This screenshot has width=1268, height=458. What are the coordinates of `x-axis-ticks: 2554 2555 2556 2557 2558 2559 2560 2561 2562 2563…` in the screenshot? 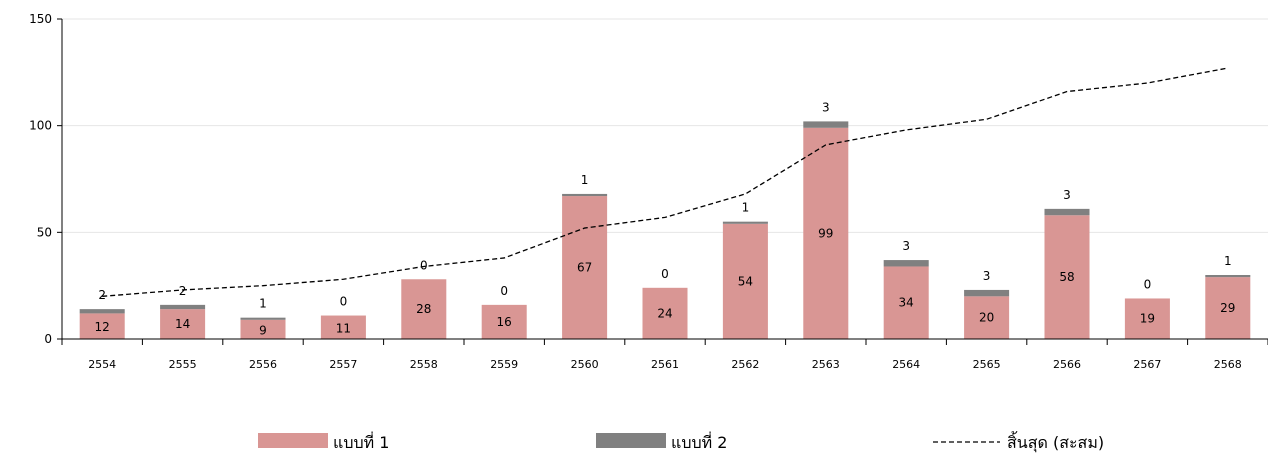 It's located at (665, 364).